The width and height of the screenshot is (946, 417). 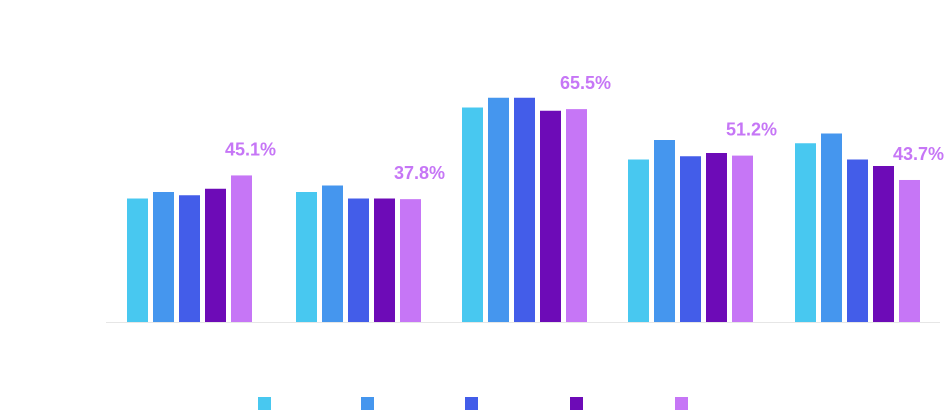 I want to click on data-label-group-5: 43.7%, so click(x=918, y=154).